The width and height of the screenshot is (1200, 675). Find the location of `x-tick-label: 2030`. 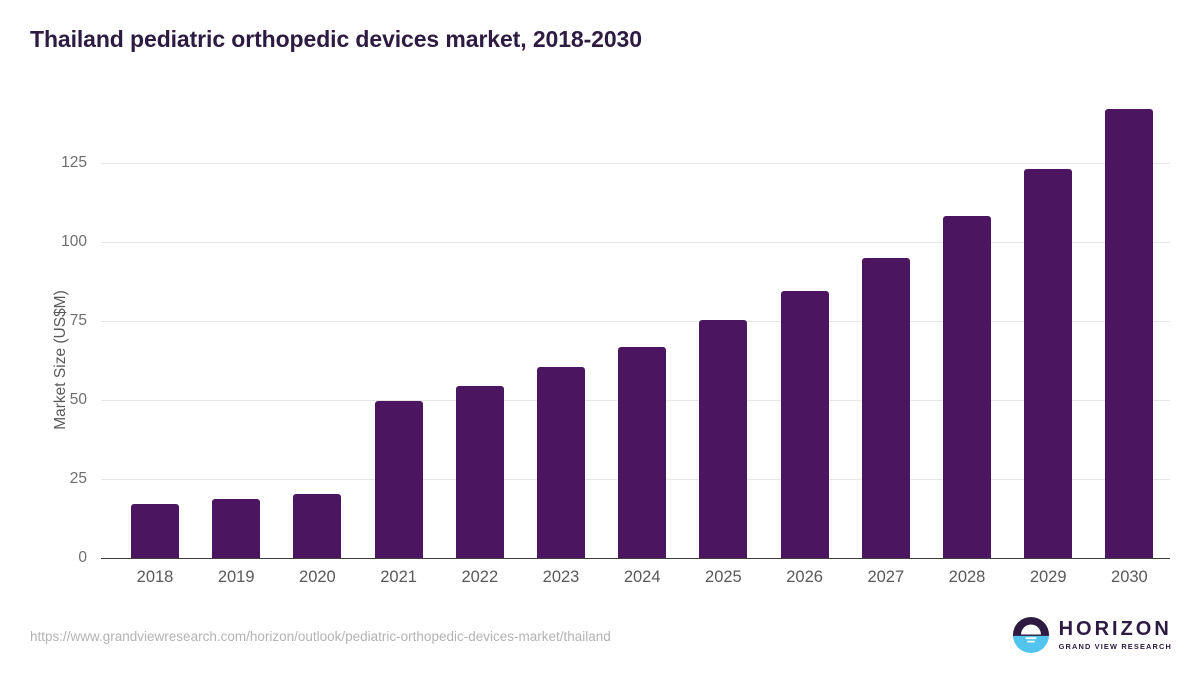

x-tick-label: 2030 is located at coordinates (1129, 577).